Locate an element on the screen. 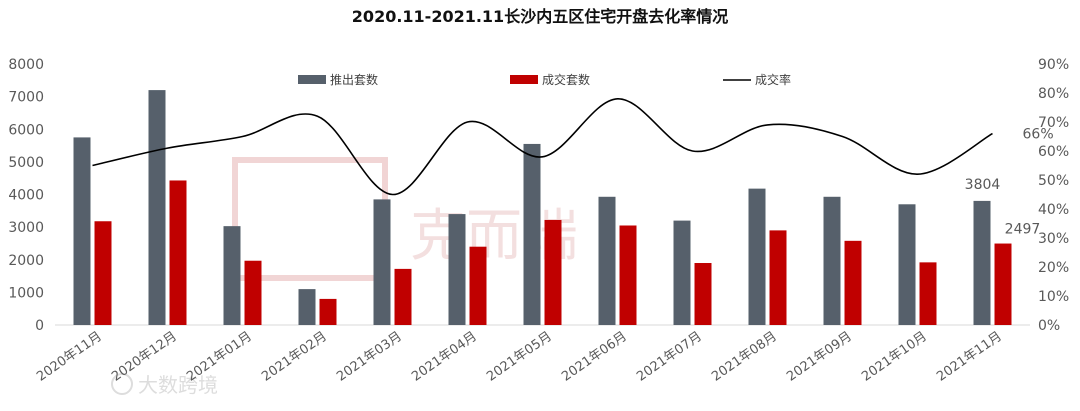 The width and height of the screenshot is (1080, 411). data-label-supply: 3804 is located at coordinates (983, 185).